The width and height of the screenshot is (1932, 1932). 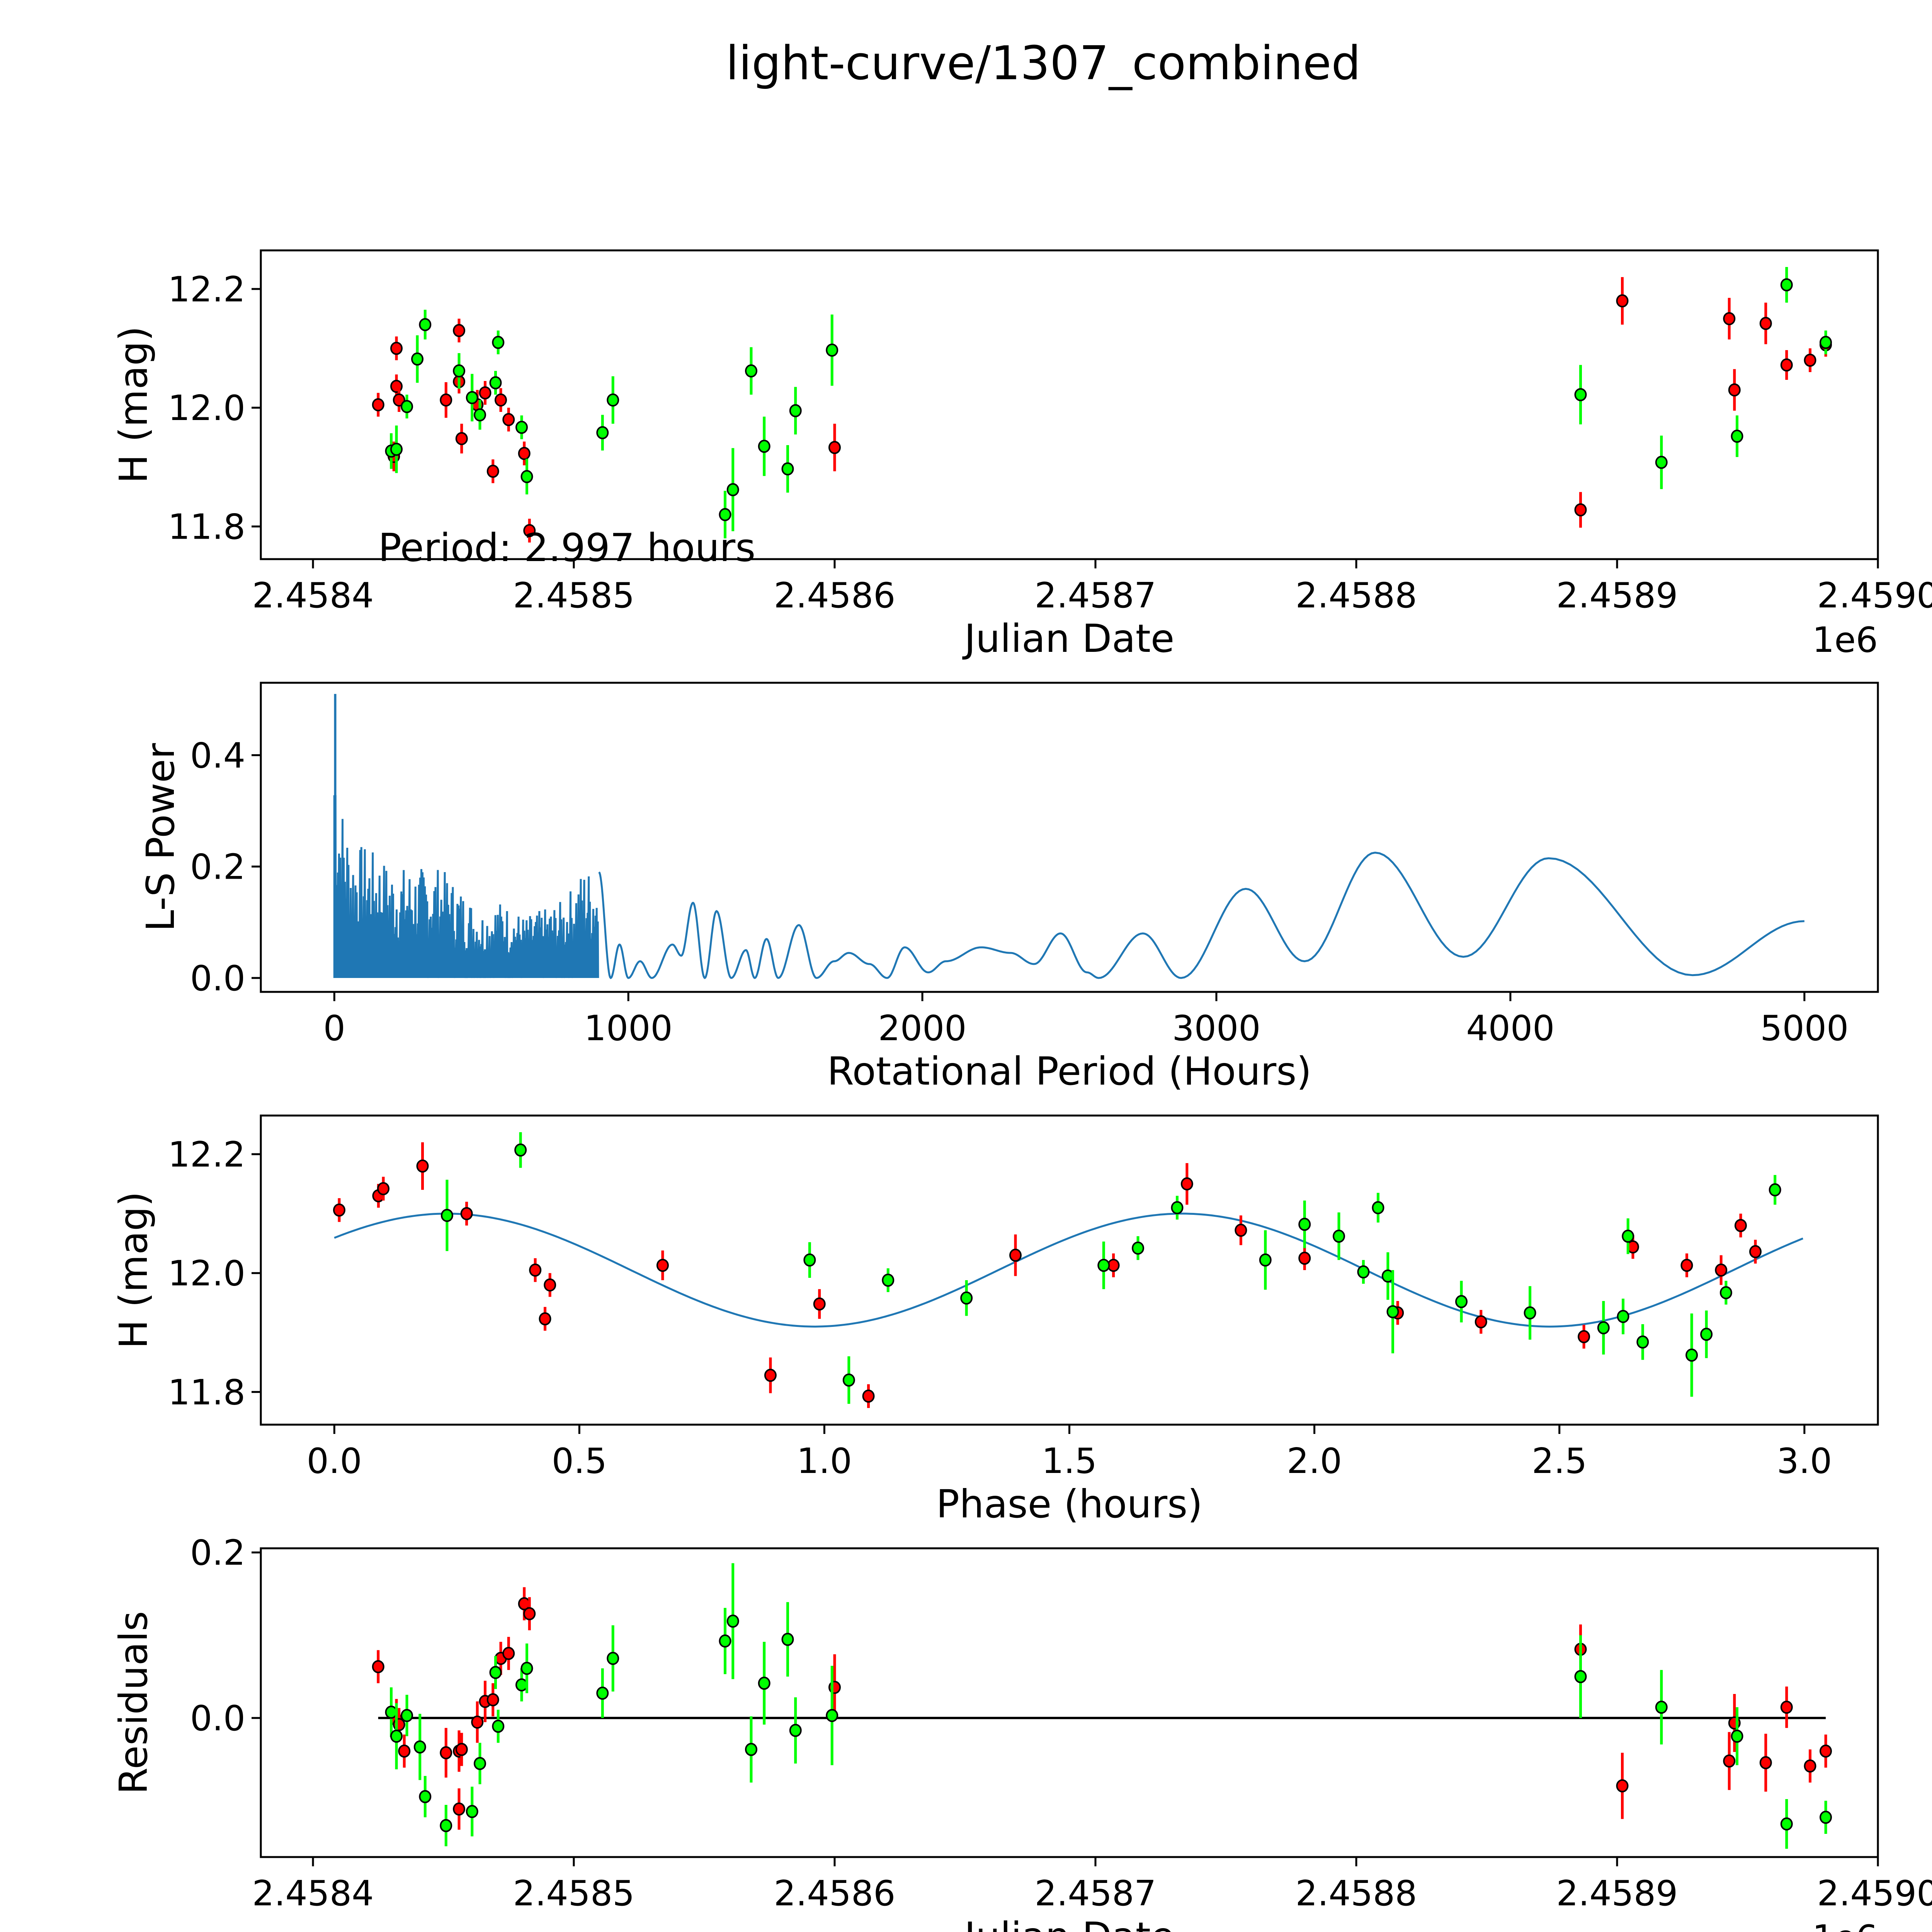 What do you see at coordinates (1617, 596) in the screenshot?
I see `x-tick-label: 2.4589` at bounding box center [1617, 596].